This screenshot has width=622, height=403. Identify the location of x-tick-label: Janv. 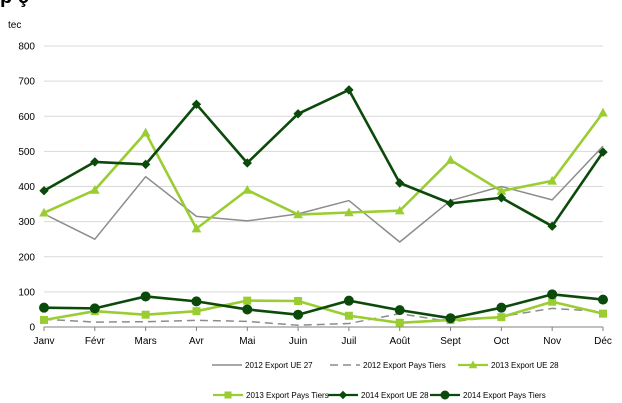
(43, 341).